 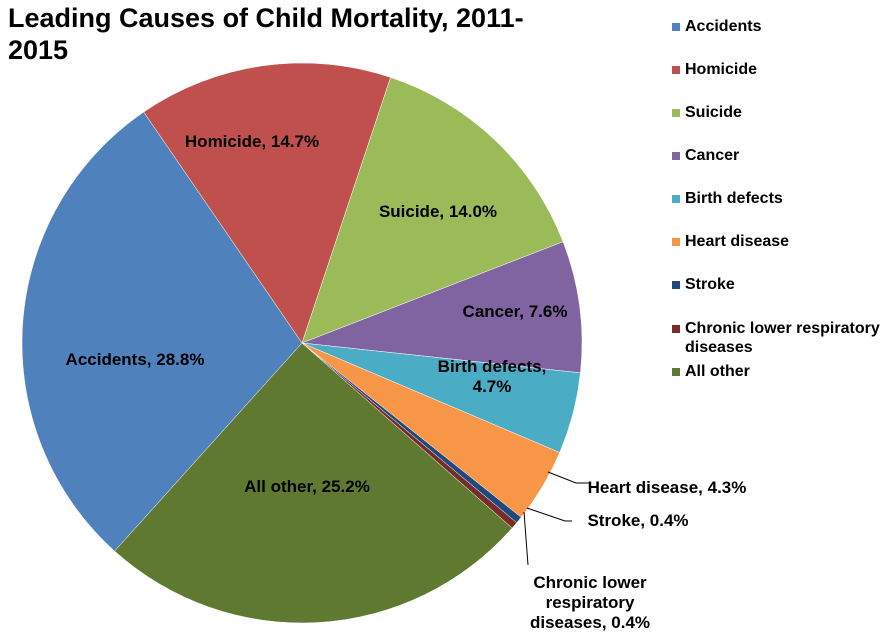 I want to click on data-label: Stroke, 0.4%, so click(x=638, y=520).